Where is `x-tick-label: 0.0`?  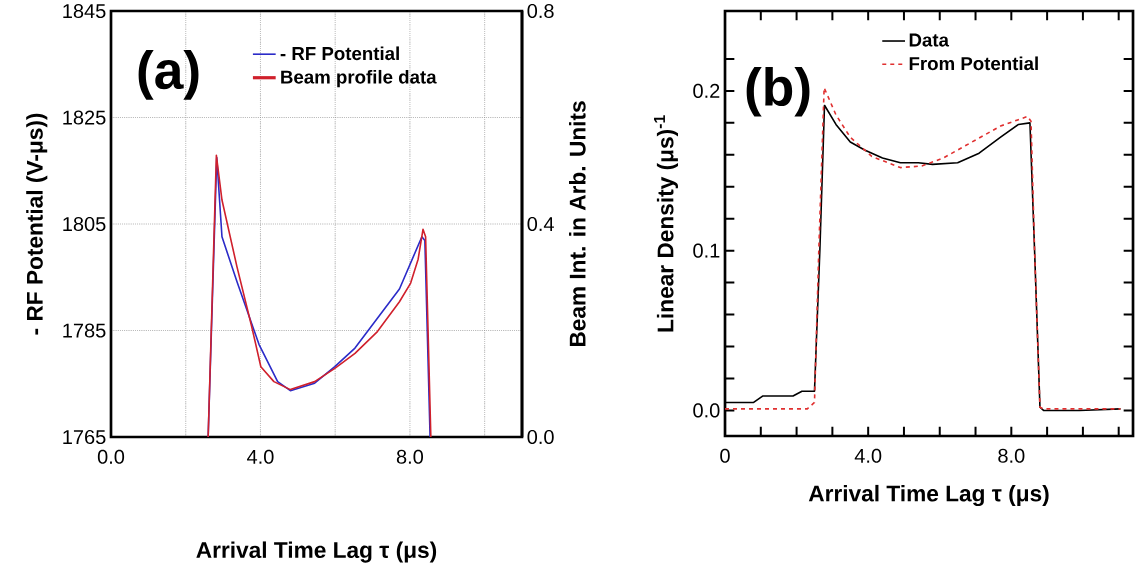
x-tick-label: 0.0 is located at coordinates (111, 456).